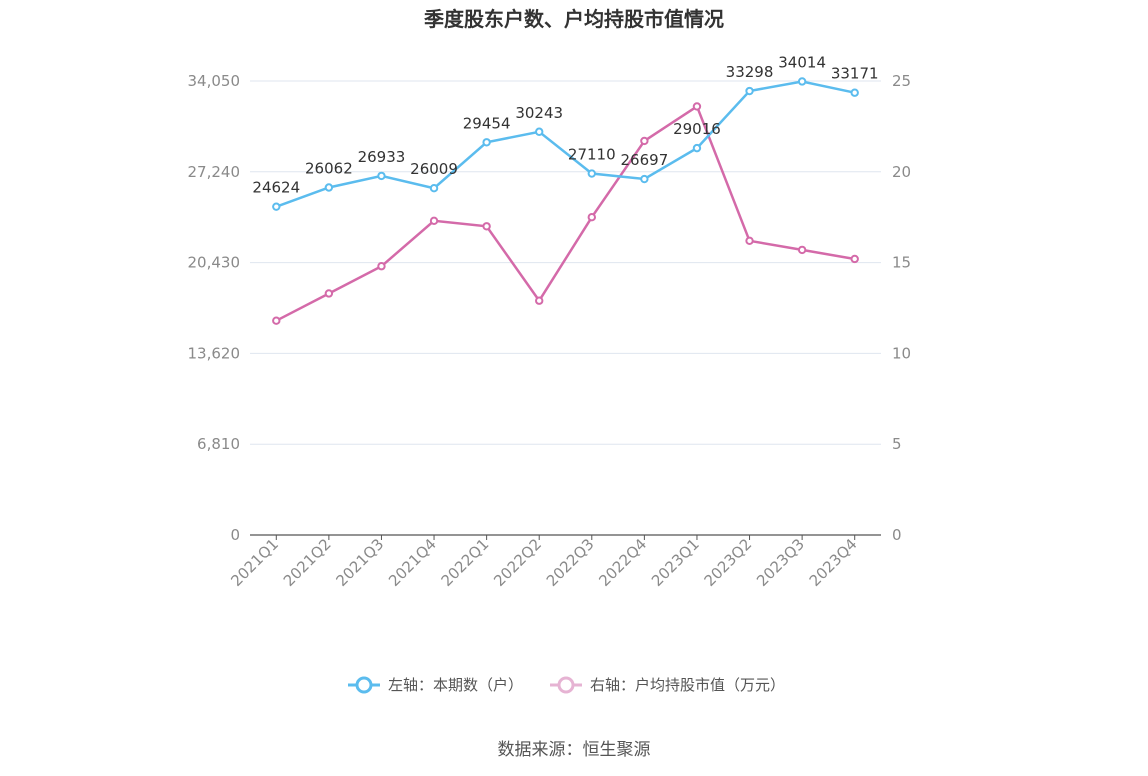  I want to click on x-tick-label: 2022Q3, so click(570, 562).